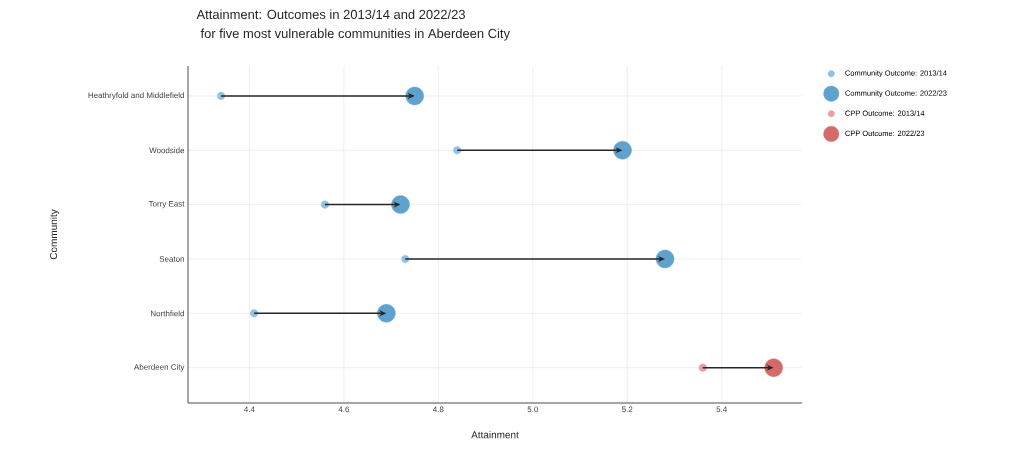 The width and height of the screenshot is (1017, 459). Describe the element at coordinates (355, 34) in the screenshot. I see `chart-subtitle: for five most vulnerable communities in Aberdeen City` at that location.